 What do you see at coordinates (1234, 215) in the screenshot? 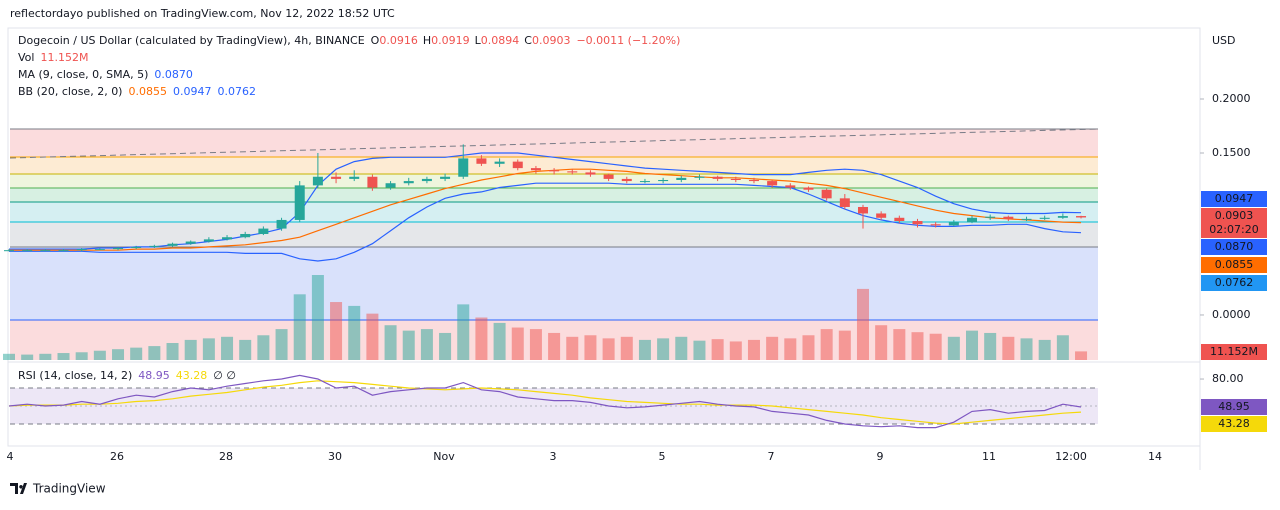
I see `last-price: 0.0903` at bounding box center [1234, 215].